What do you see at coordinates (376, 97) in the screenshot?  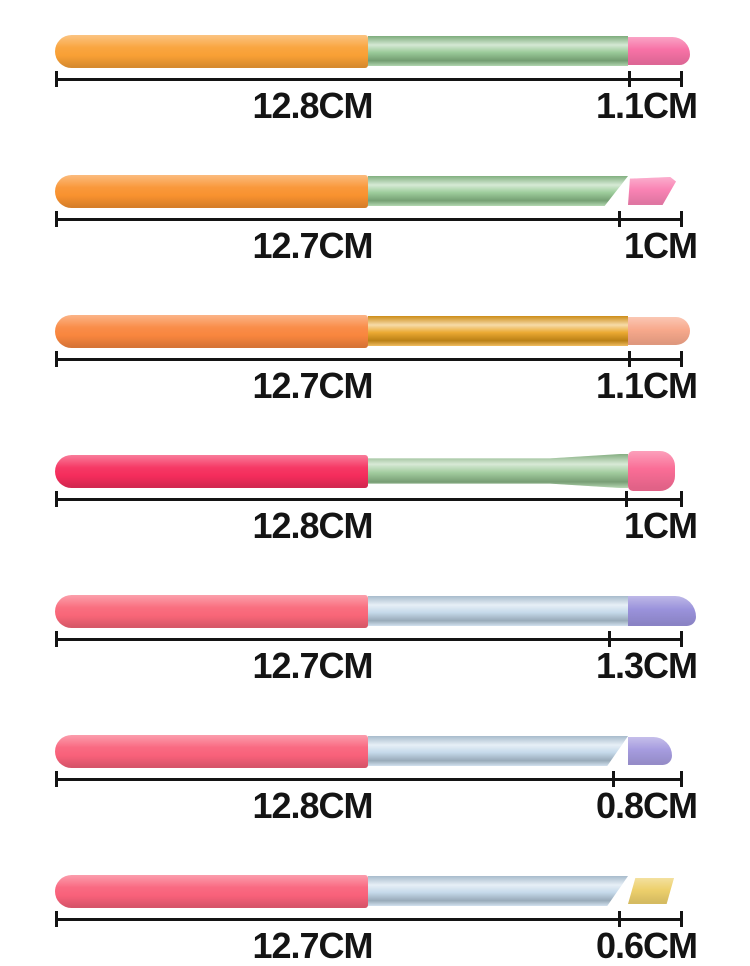 I see `measurement-ruler: 12.8CM 1.1CM` at bounding box center [376, 97].